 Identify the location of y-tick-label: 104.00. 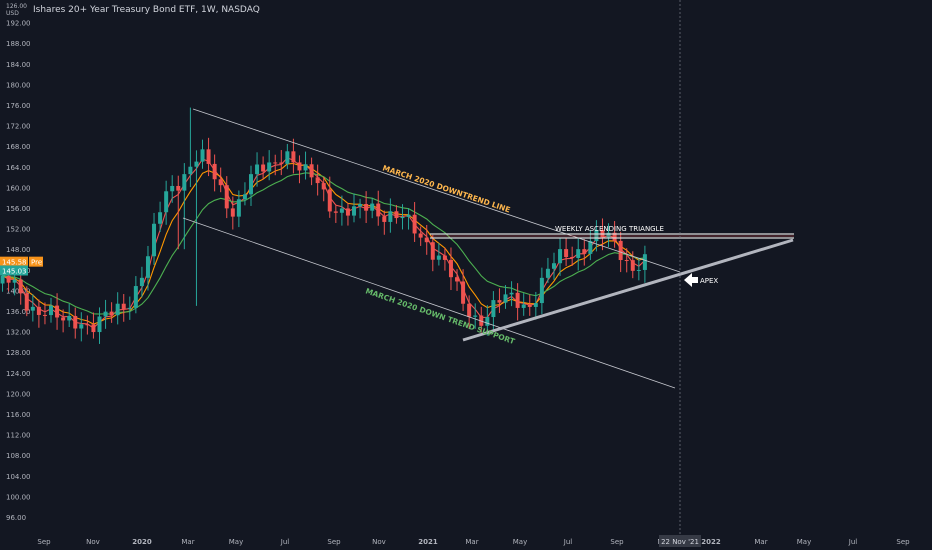
(18, 477).